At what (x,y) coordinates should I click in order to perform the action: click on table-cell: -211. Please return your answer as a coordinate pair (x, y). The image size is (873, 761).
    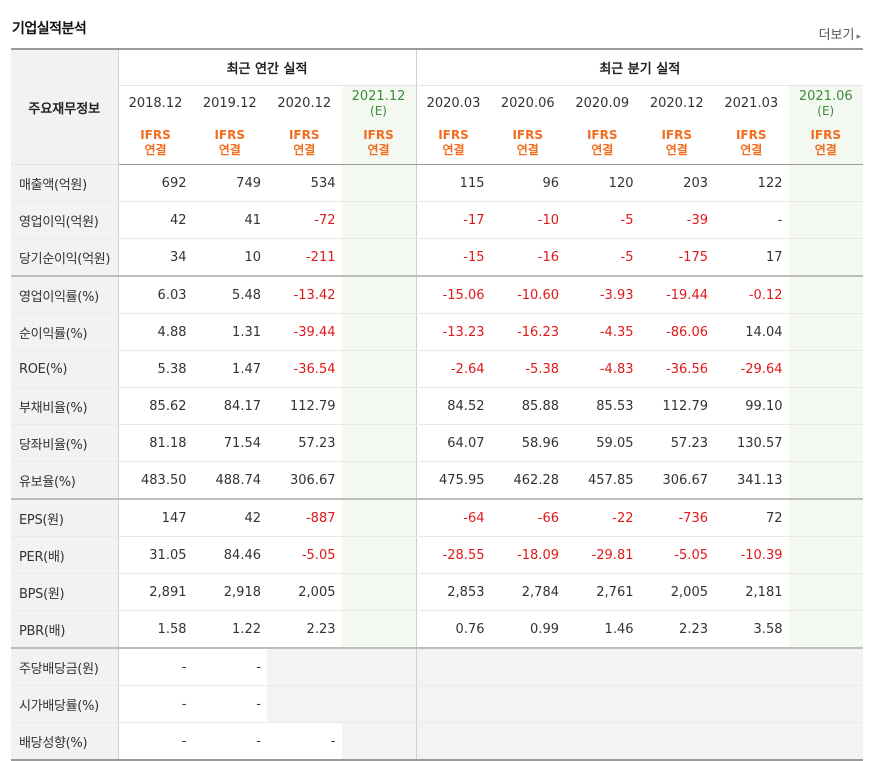
    Looking at the image, I should click on (304, 257).